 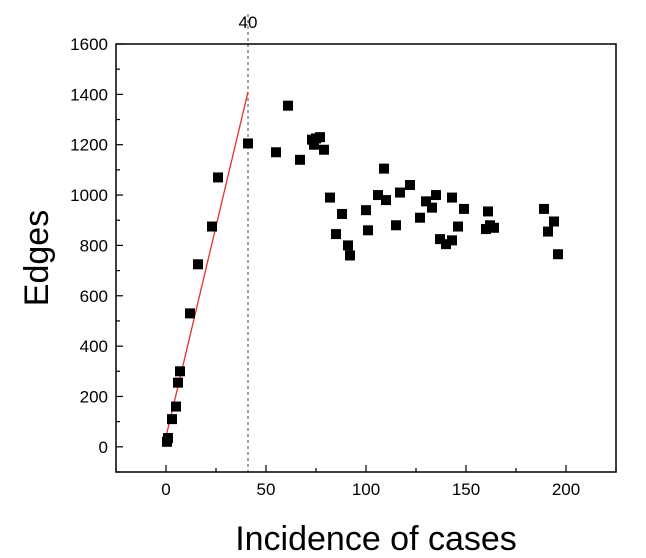 What do you see at coordinates (94, 245) in the screenshot?
I see `y-tick-label: 800` at bounding box center [94, 245].